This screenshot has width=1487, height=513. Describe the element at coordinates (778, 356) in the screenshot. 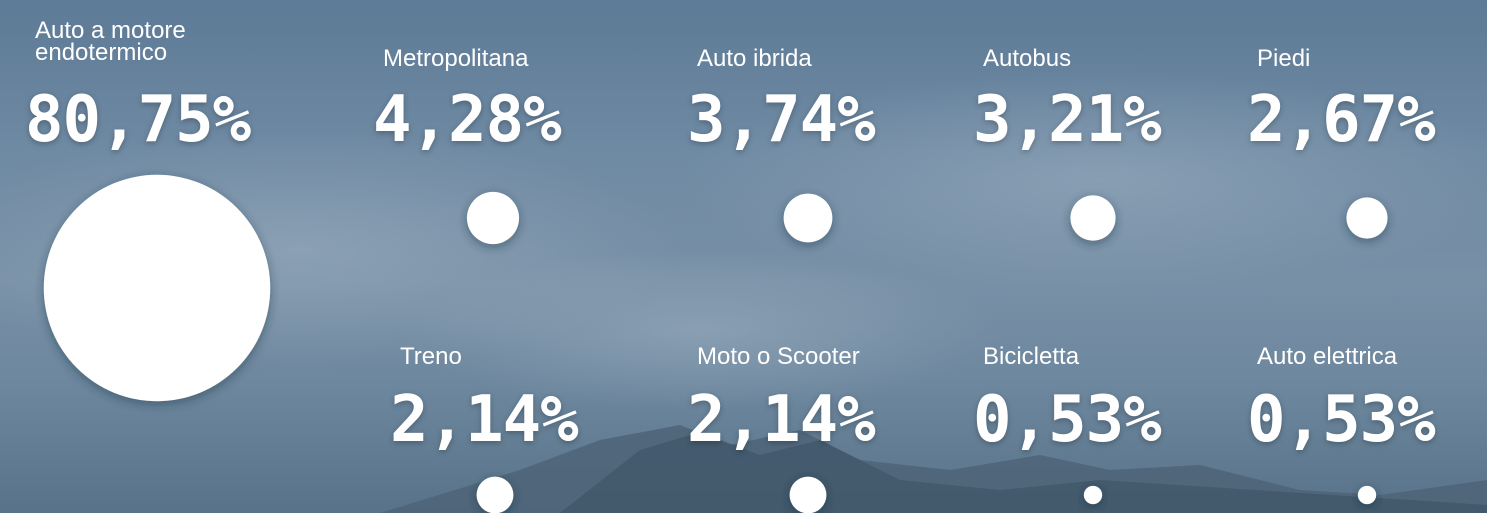

I see `category-label: Moto o Scooter` at that location.